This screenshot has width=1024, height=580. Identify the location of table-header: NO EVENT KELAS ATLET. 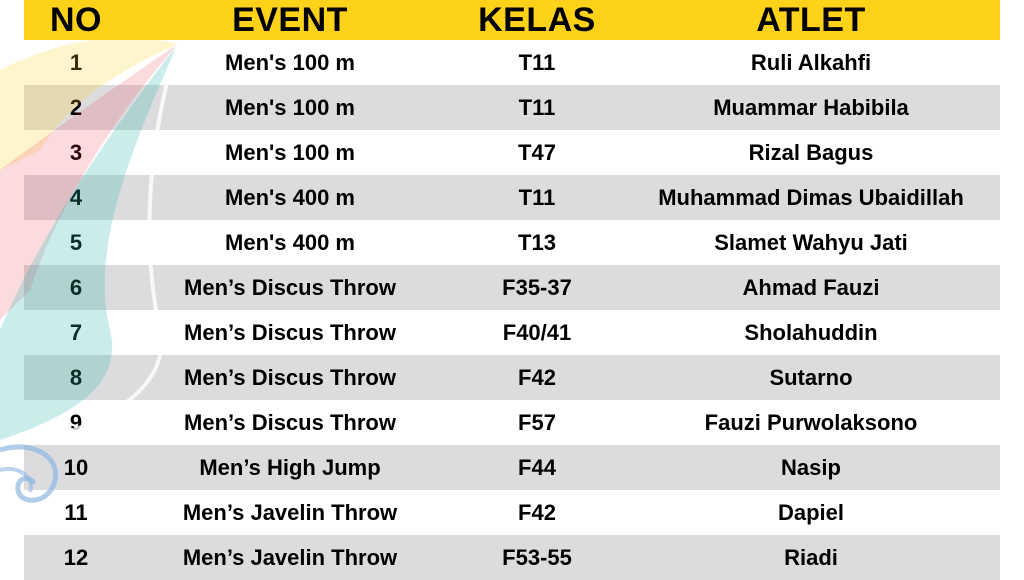
(512, 20).